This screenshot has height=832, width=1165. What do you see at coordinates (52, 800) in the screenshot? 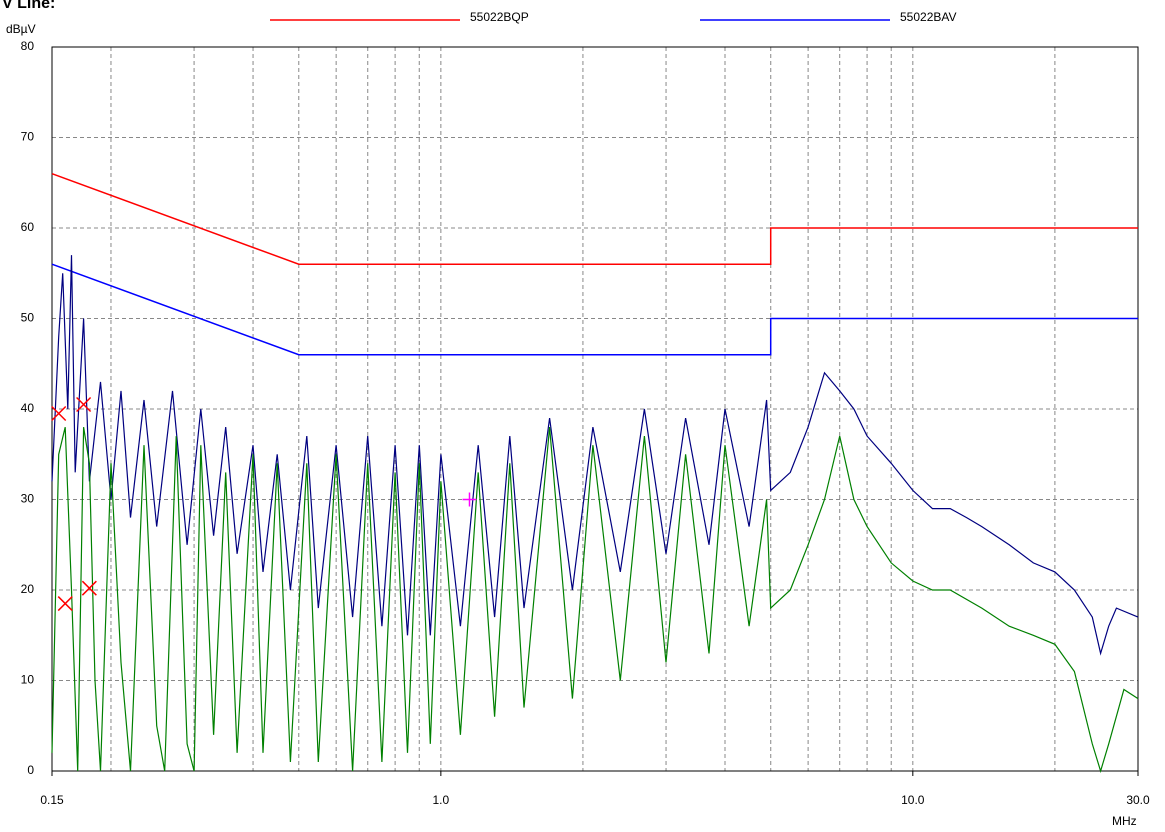
I see `x-tick-label: 0.15` at bounding box center [52, 800].